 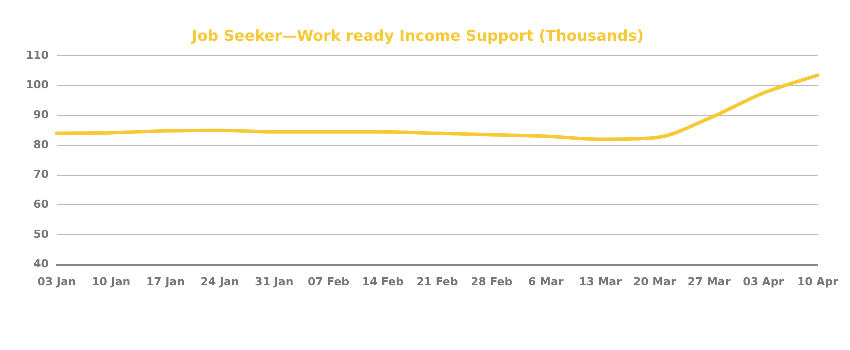 What do you see at coordinates (42, 264) in the screenshot?
I see `y-tick-label: 40` at bounding box center [42, 264].